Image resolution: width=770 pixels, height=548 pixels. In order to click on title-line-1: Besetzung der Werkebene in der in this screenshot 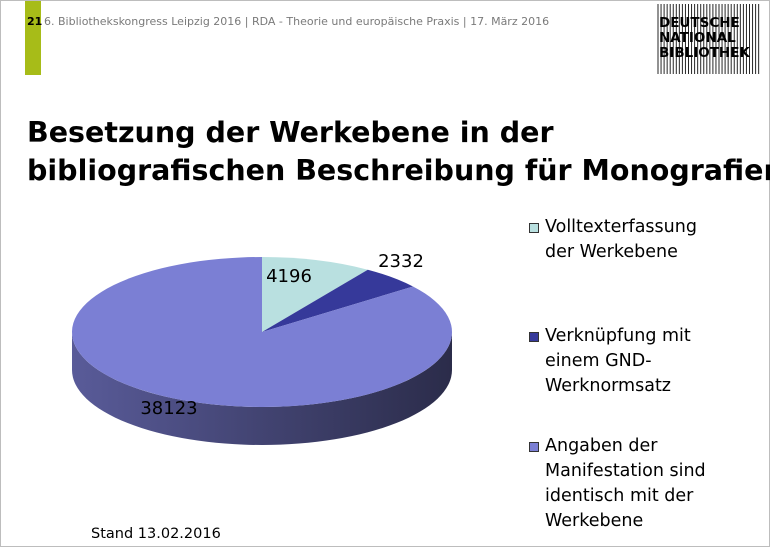, I will do `click(290, 132)`.